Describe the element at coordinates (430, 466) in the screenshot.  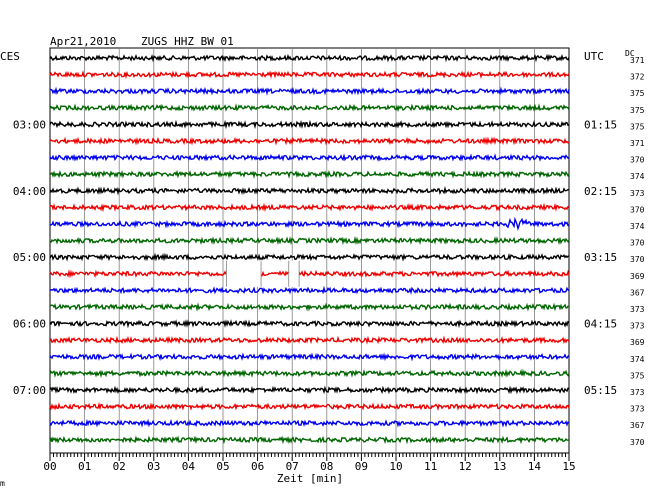
I see `x-tick-label: 11` at that location.